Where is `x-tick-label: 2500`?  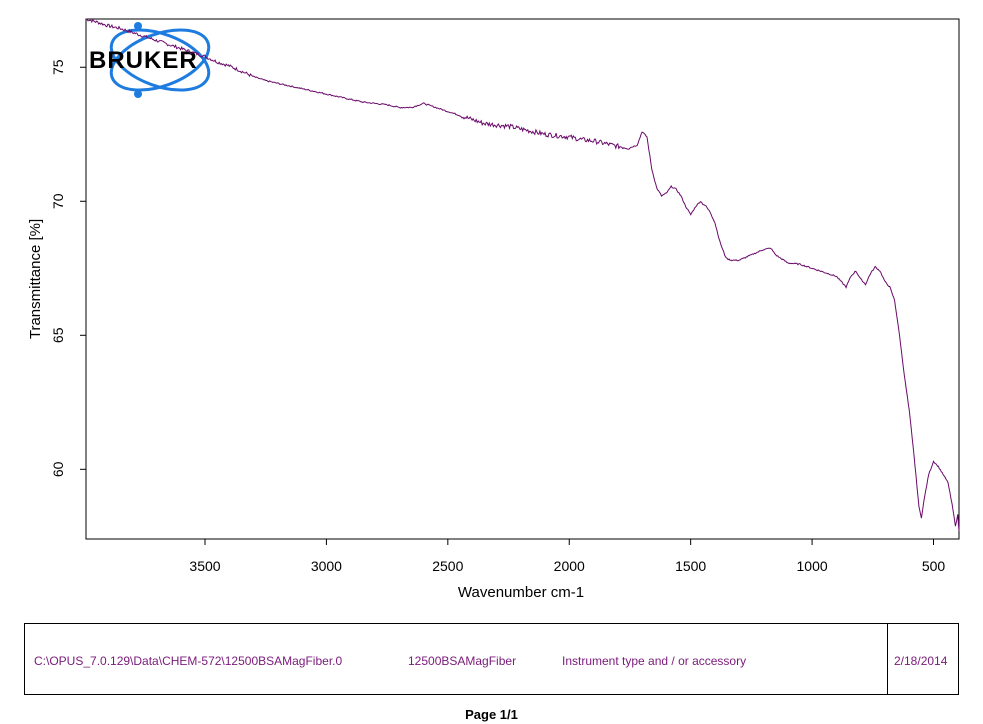 x-tick-label: 2500 is located at coordinates (447, 566).